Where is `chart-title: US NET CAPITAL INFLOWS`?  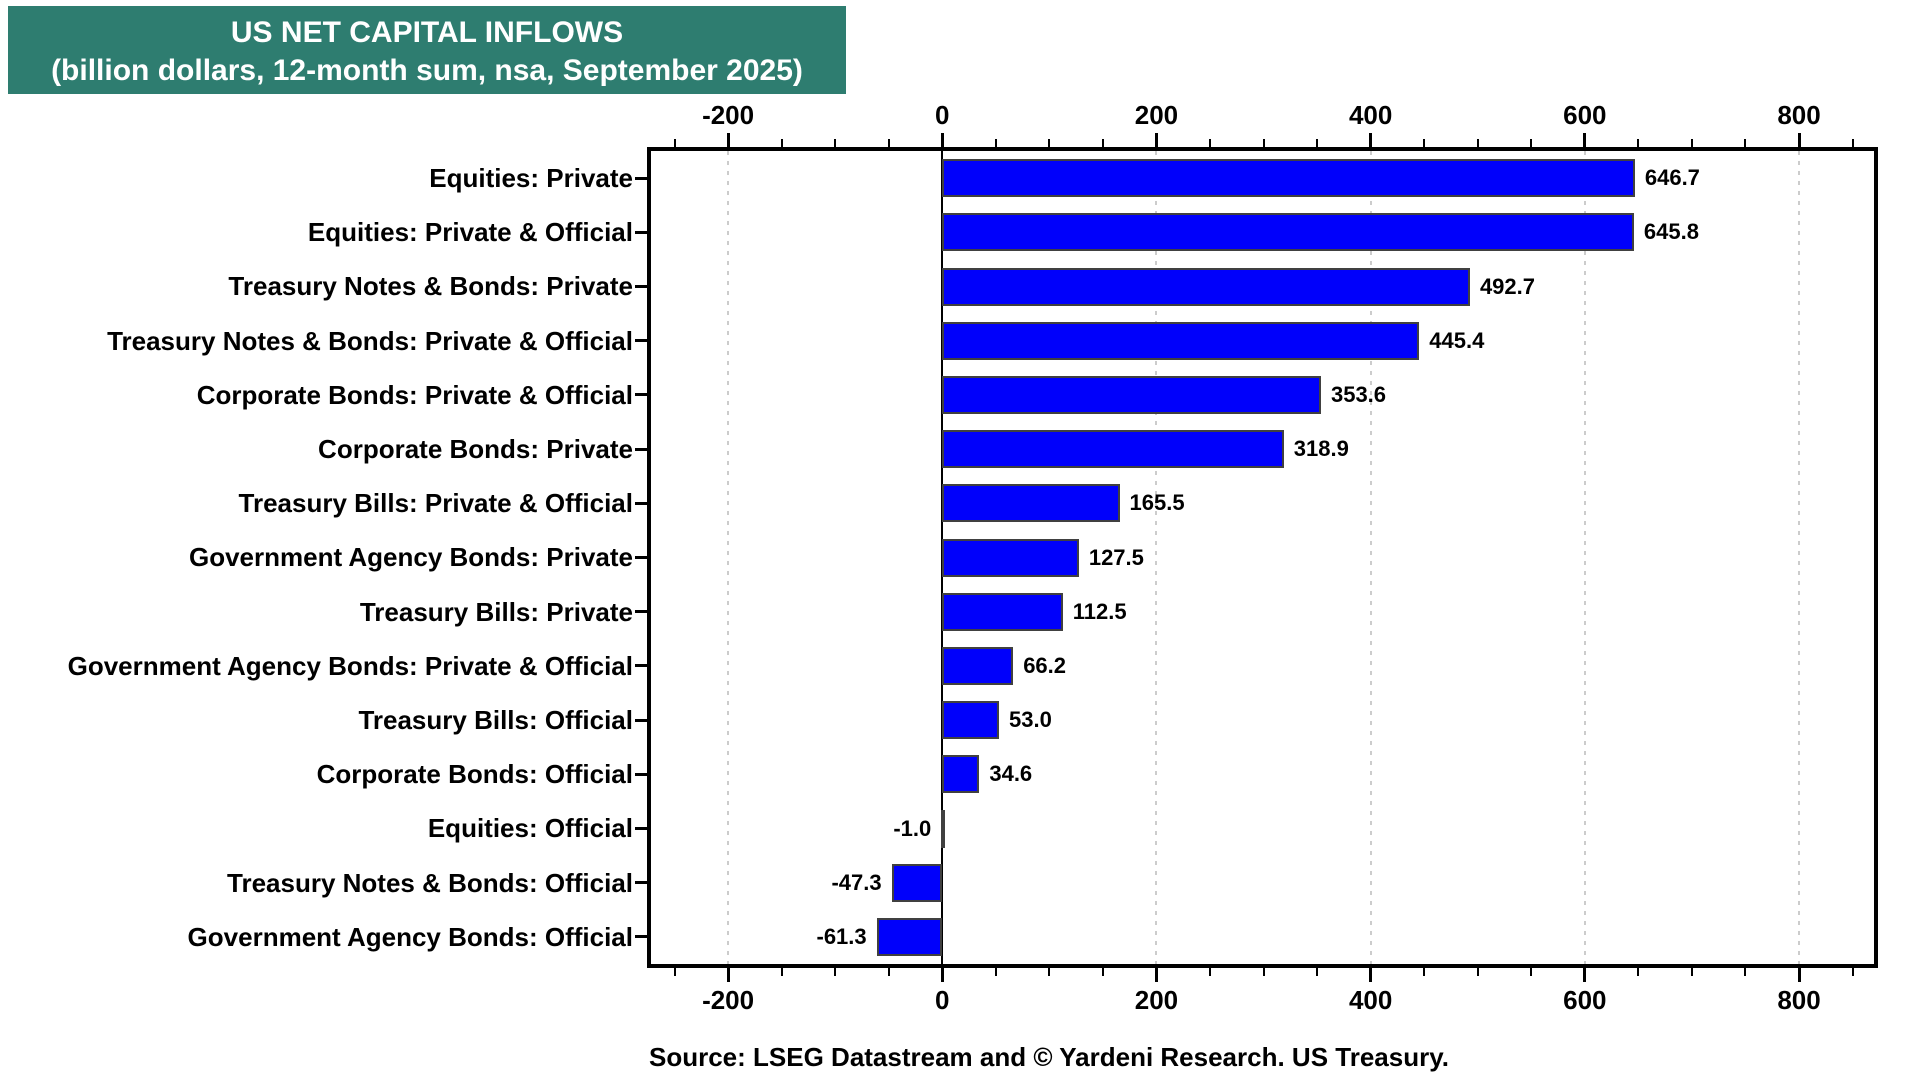 chart-title: US NET CAPITAL INFLOWS is located at coordinates (427, 32).